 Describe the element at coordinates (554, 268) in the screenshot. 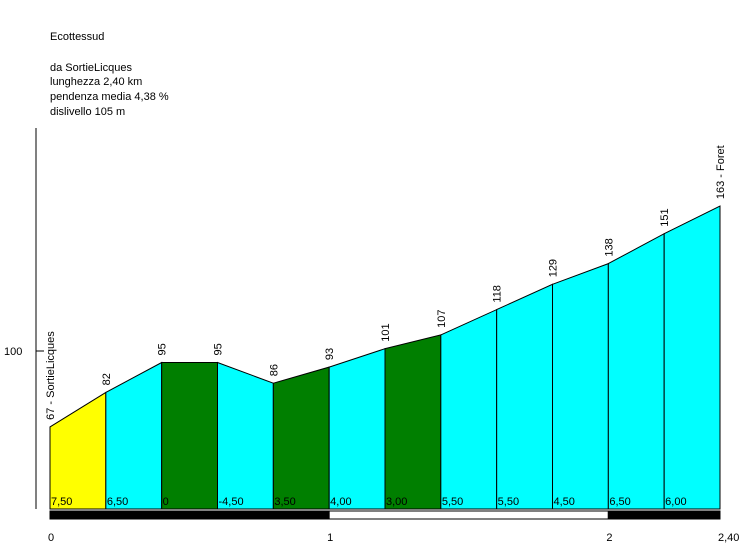

I see `elevation-label: 129` at that location.